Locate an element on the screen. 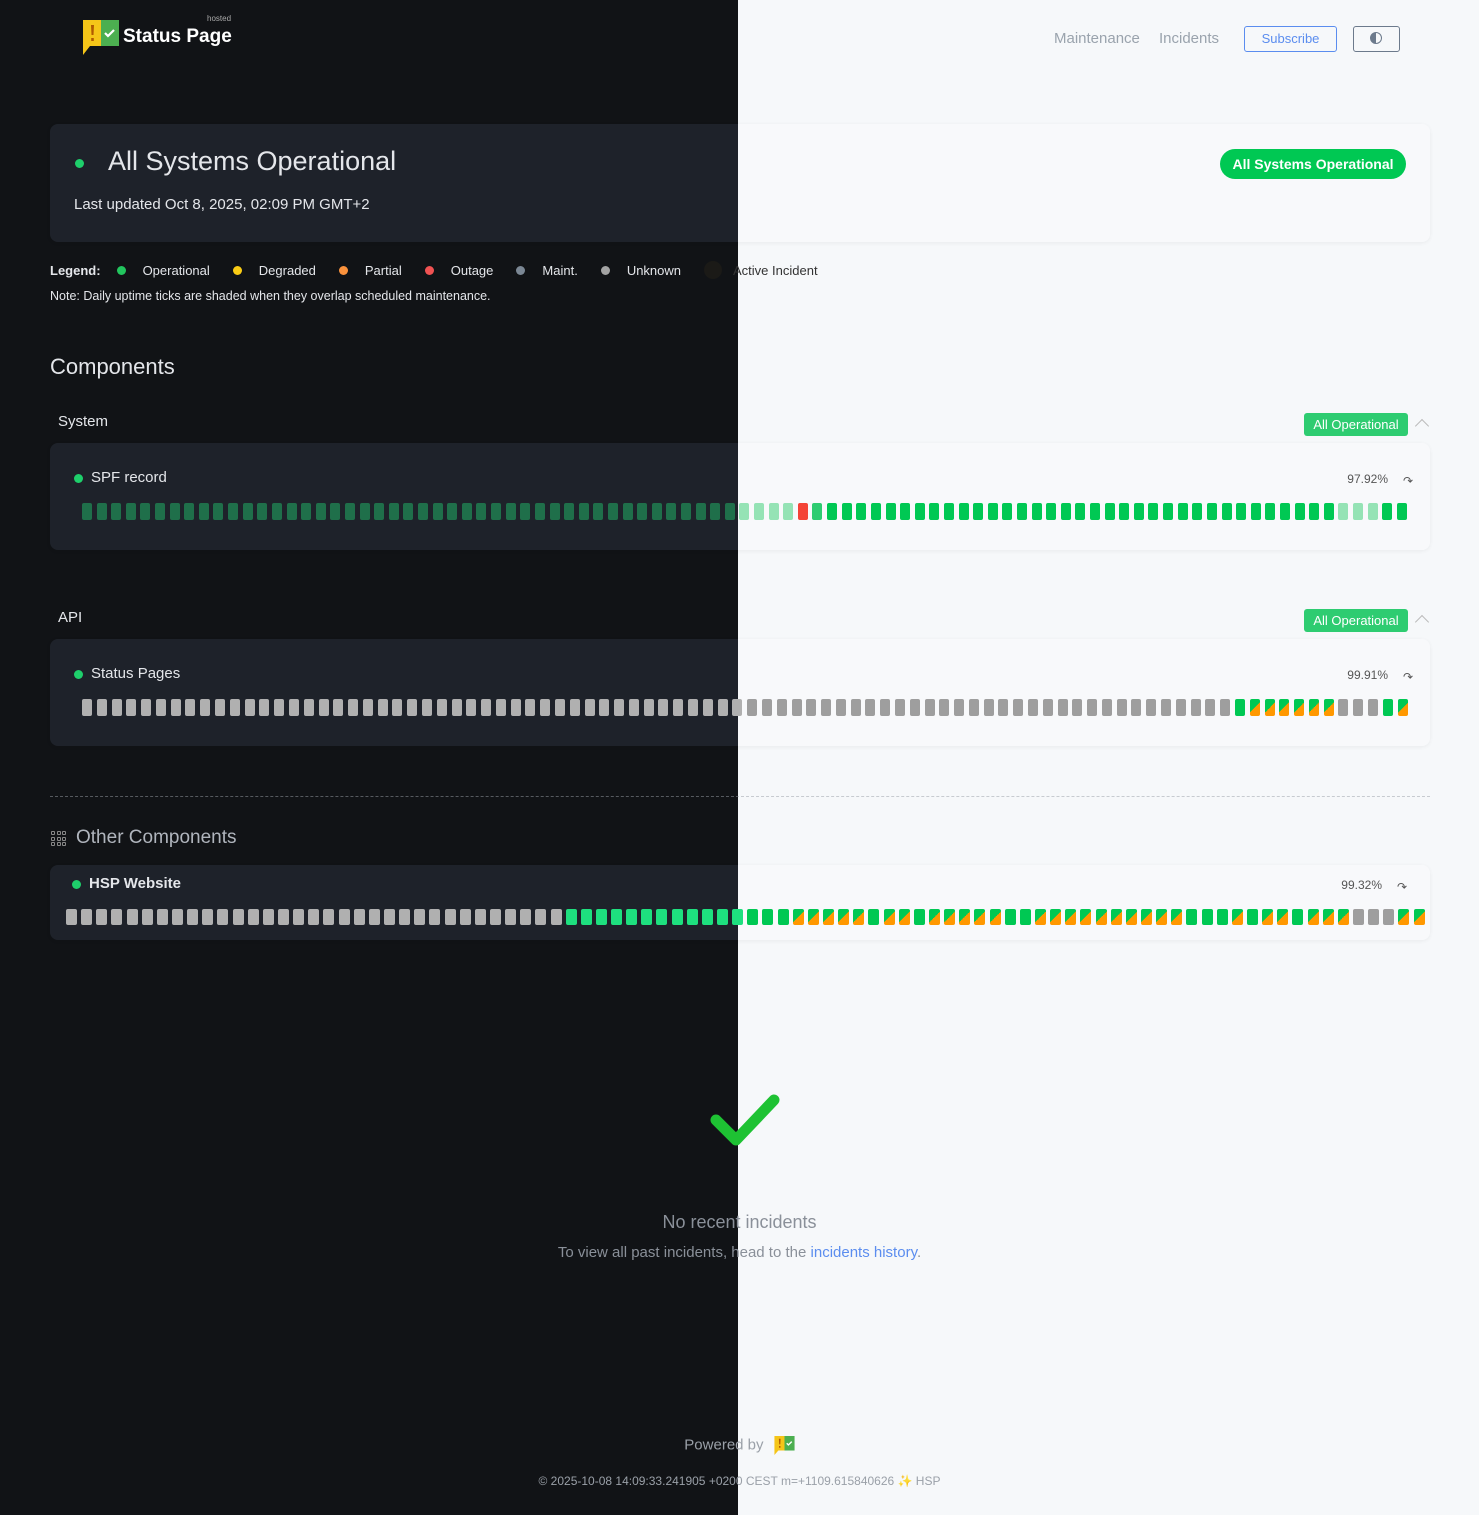 The image size is (1479, 1515). tooltip-toggle-icon: ↷ is located at coordinates (1408, 481).